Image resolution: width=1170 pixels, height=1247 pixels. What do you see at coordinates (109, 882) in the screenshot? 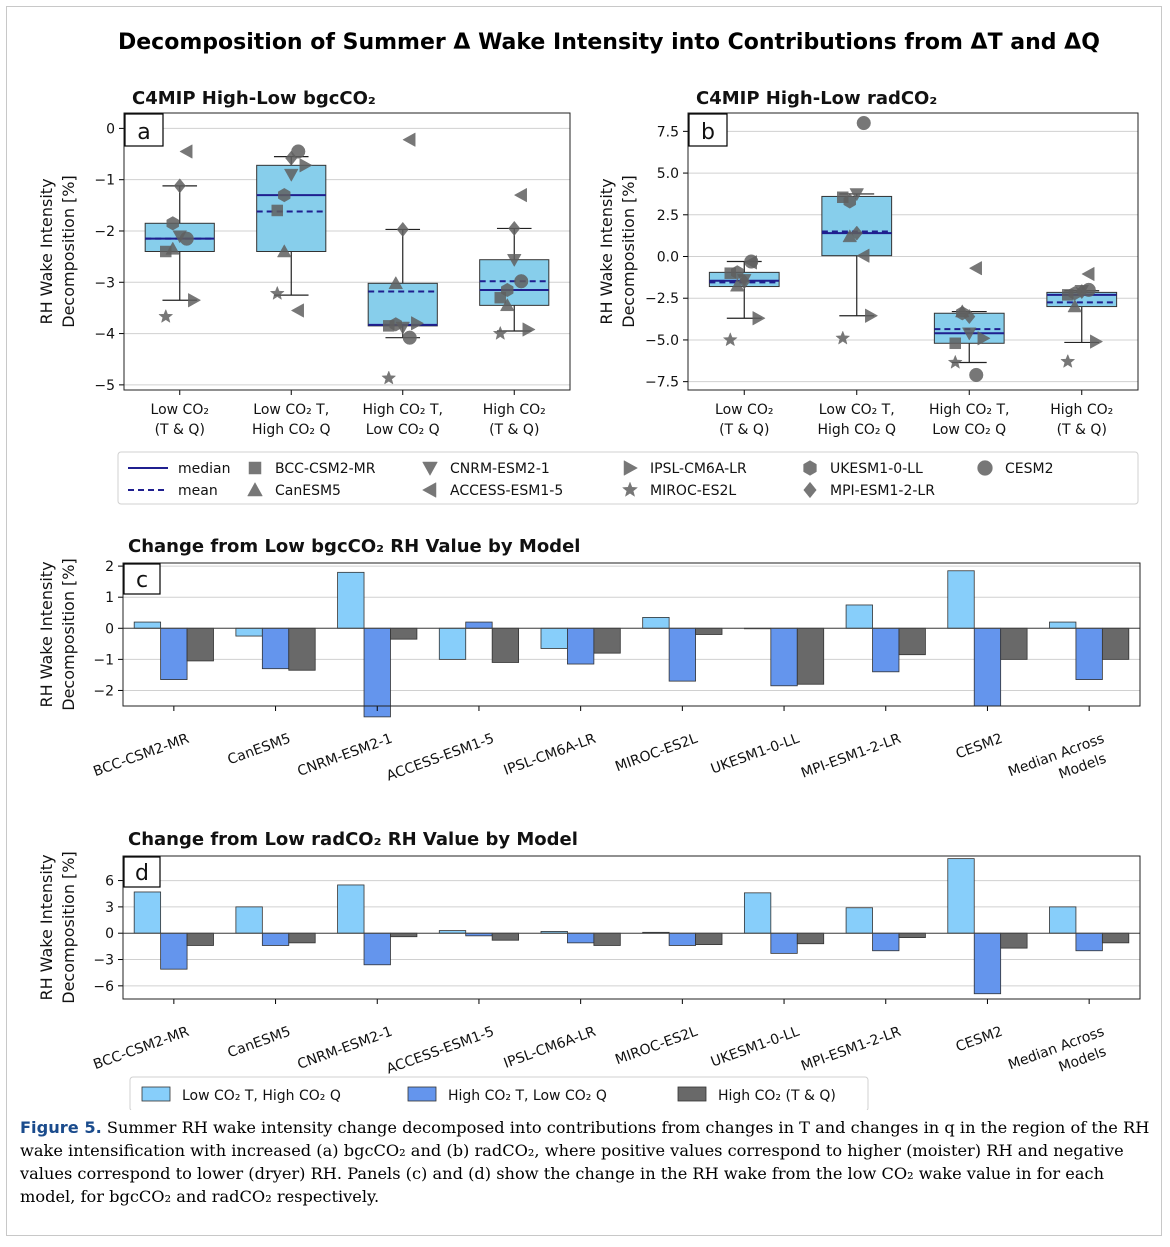
I see `y-tick-label: 6` at bounding box center [109, 882].